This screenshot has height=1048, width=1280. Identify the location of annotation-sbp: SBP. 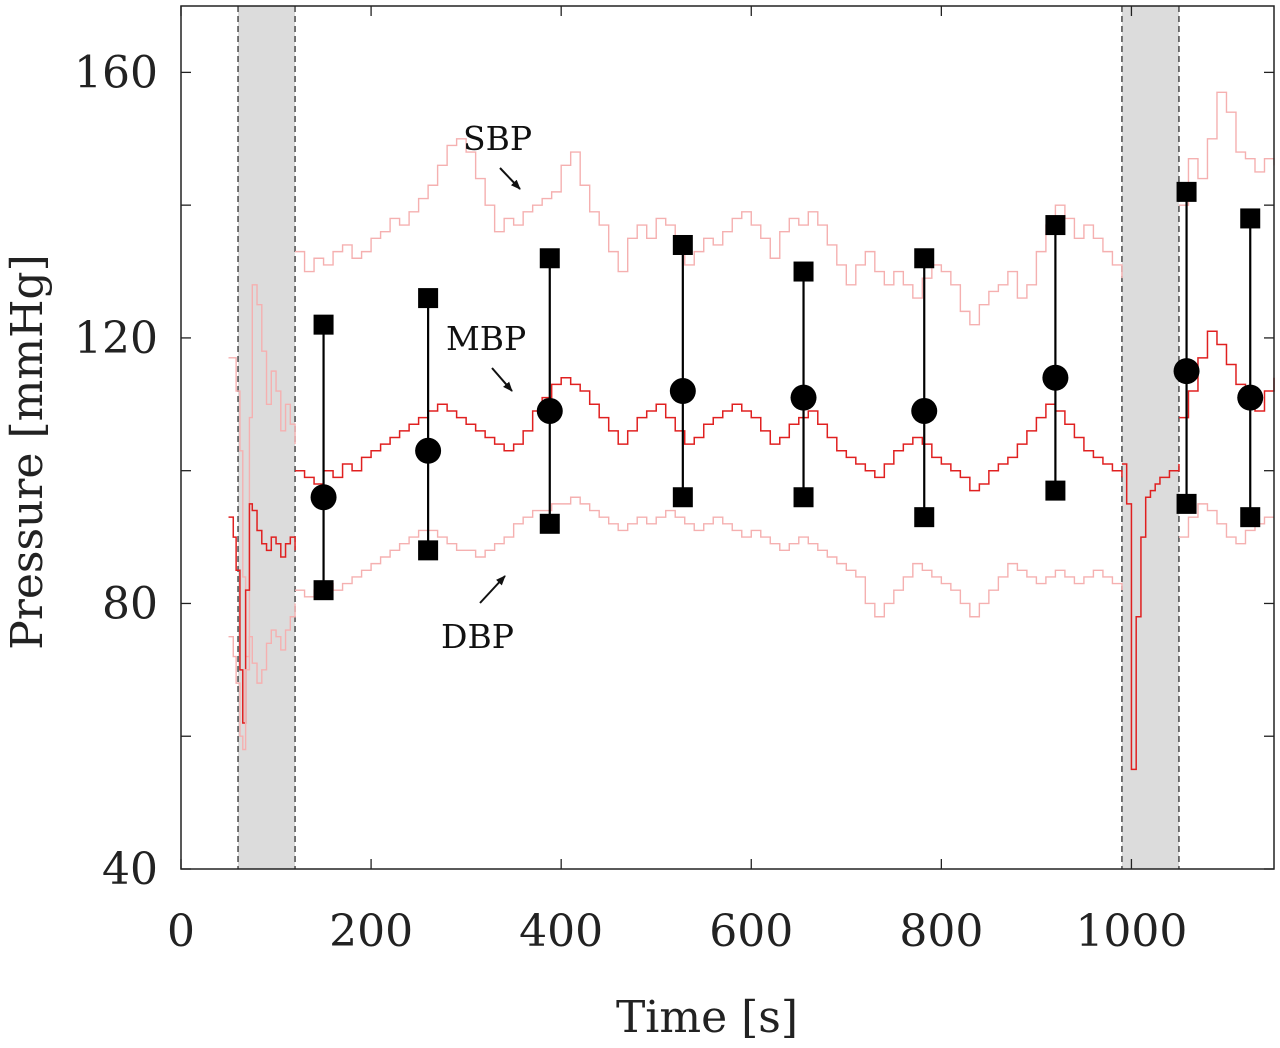
(497, 138).